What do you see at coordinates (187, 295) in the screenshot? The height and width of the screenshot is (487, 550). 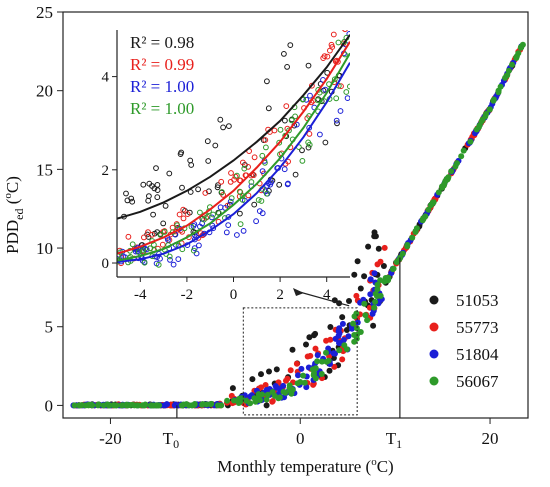 I see `inset-x-tick-label: -2` at bounding box center [187, 295].